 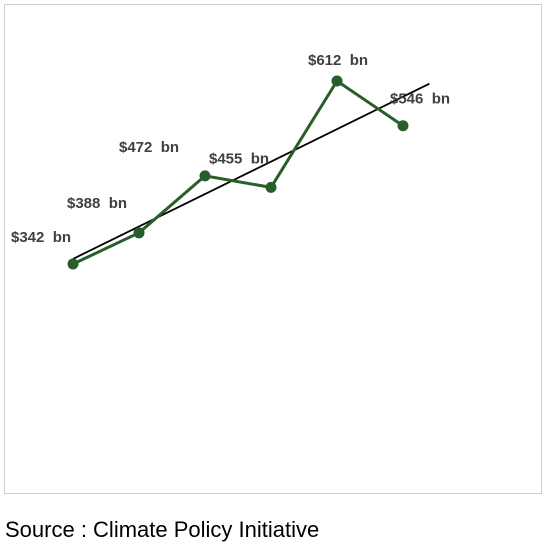 What do you see at coordinates (41, 237) in the screenshot?
I see `data-label-1: $342 bn` at bounding box center [41, 237].